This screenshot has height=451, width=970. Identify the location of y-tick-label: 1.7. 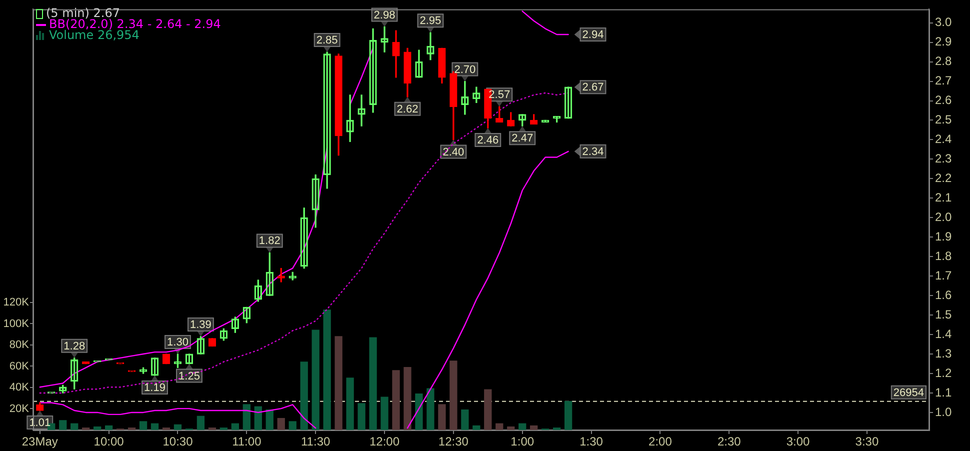
(943, 275).